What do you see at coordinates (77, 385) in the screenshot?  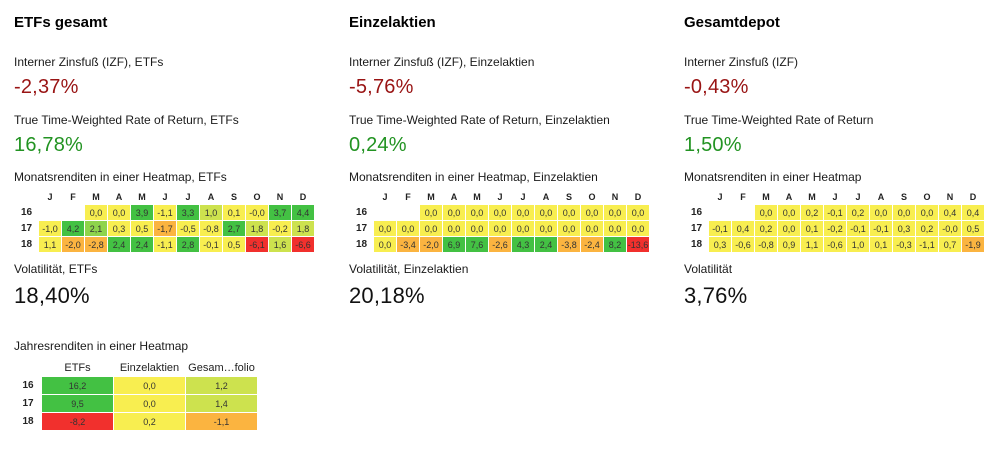 I see `heatmap-cell: 16,2` at bounding box center [77, 385].